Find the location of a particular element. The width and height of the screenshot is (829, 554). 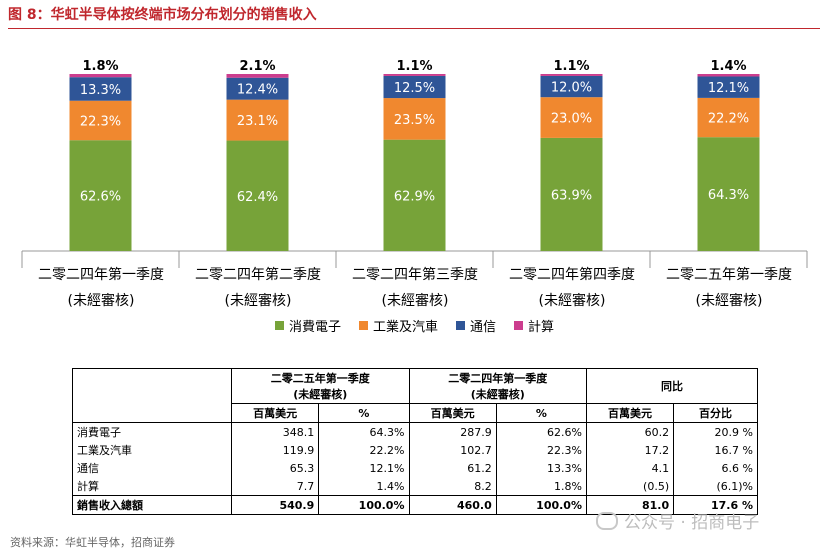

row-label: 銷售收入總額 is located at coordinates (152, 505).